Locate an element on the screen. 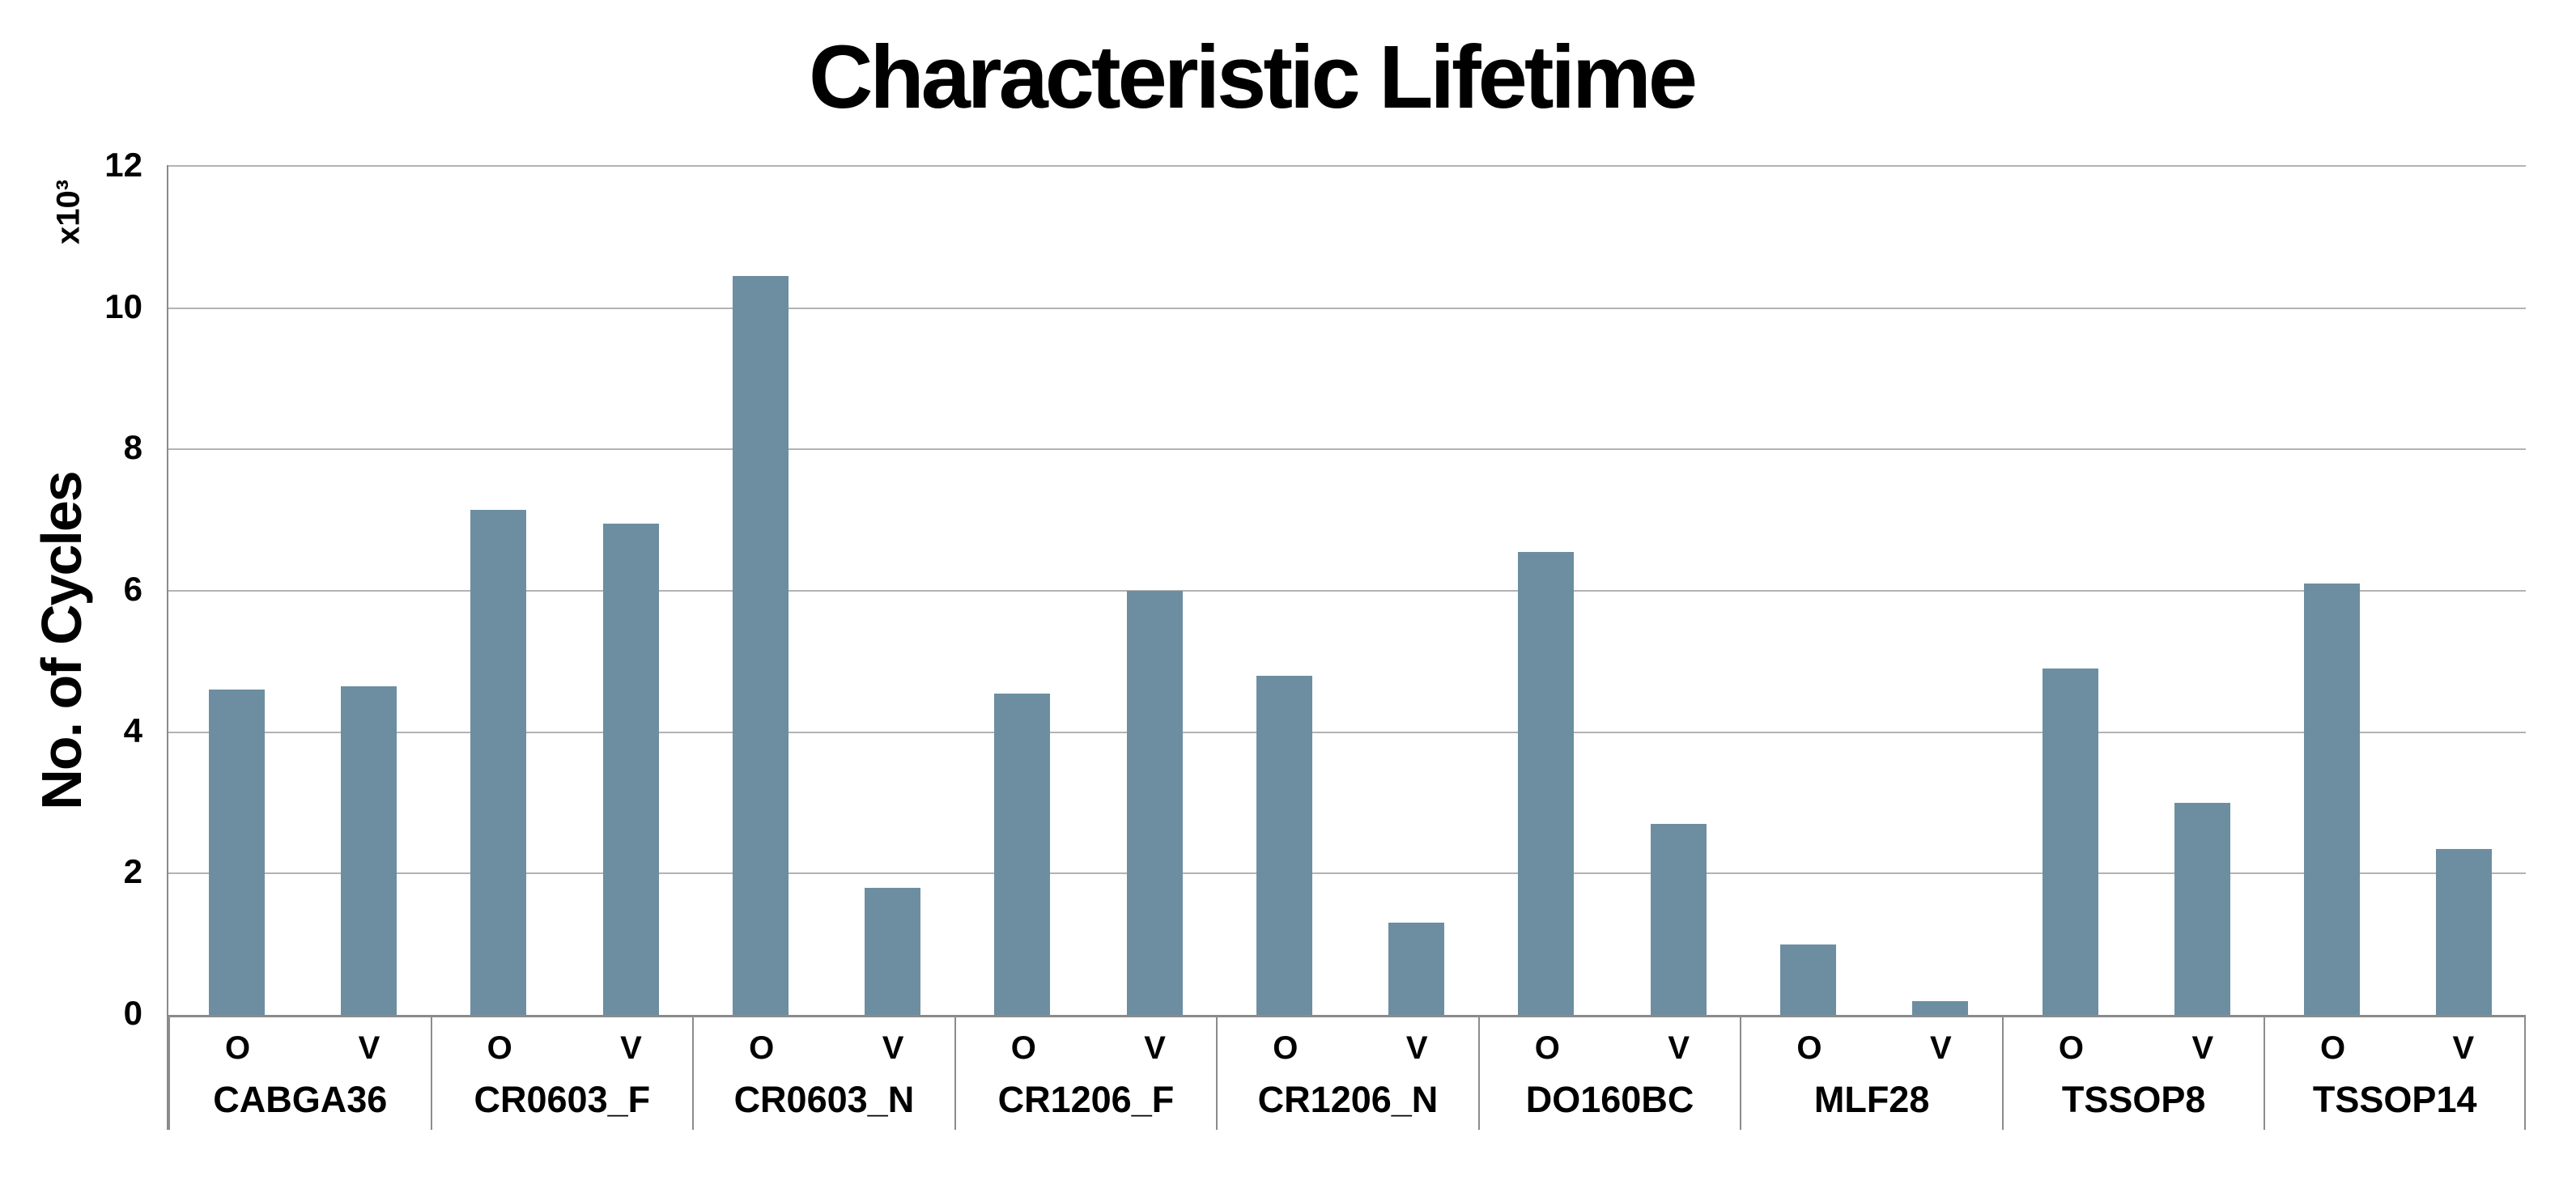 This screenshot has height=1197, width=2576. series-label-v-CR1206_N: V is located at coordinates (1417, 1048).